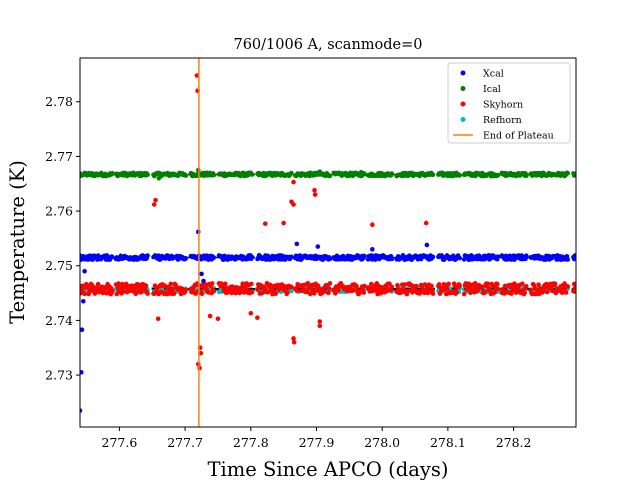 The image size is (640, 480). Describe the element at coordinates (327, 45) in the screenshot. I see `chart-title: 760/1006 A, scanmode=0` at that location.